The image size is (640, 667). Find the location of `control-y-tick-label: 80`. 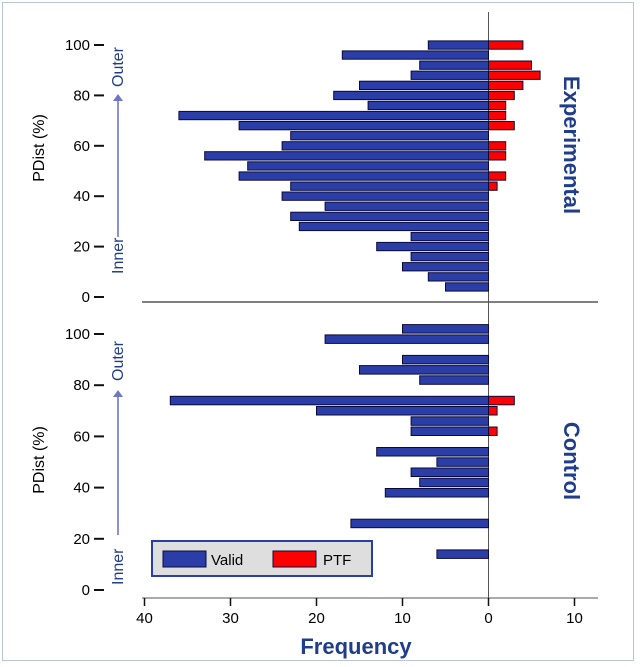

control-y-tick-label: 80 is located at coordinates (81, 385).